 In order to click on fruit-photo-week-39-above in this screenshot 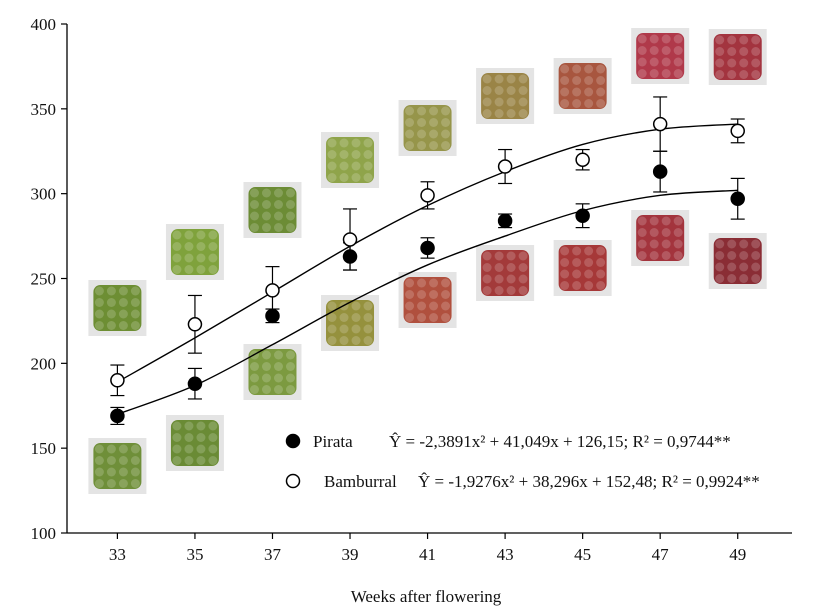, I will do `click(350, 160)`.